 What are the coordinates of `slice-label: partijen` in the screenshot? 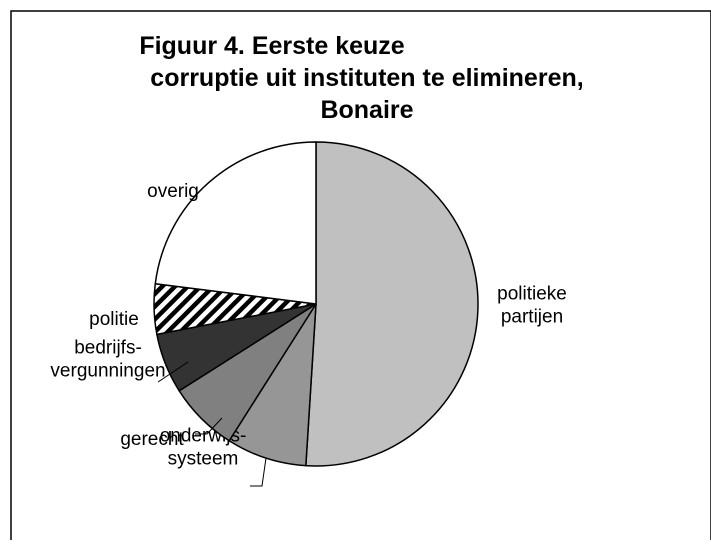 It's located at (532, 317).